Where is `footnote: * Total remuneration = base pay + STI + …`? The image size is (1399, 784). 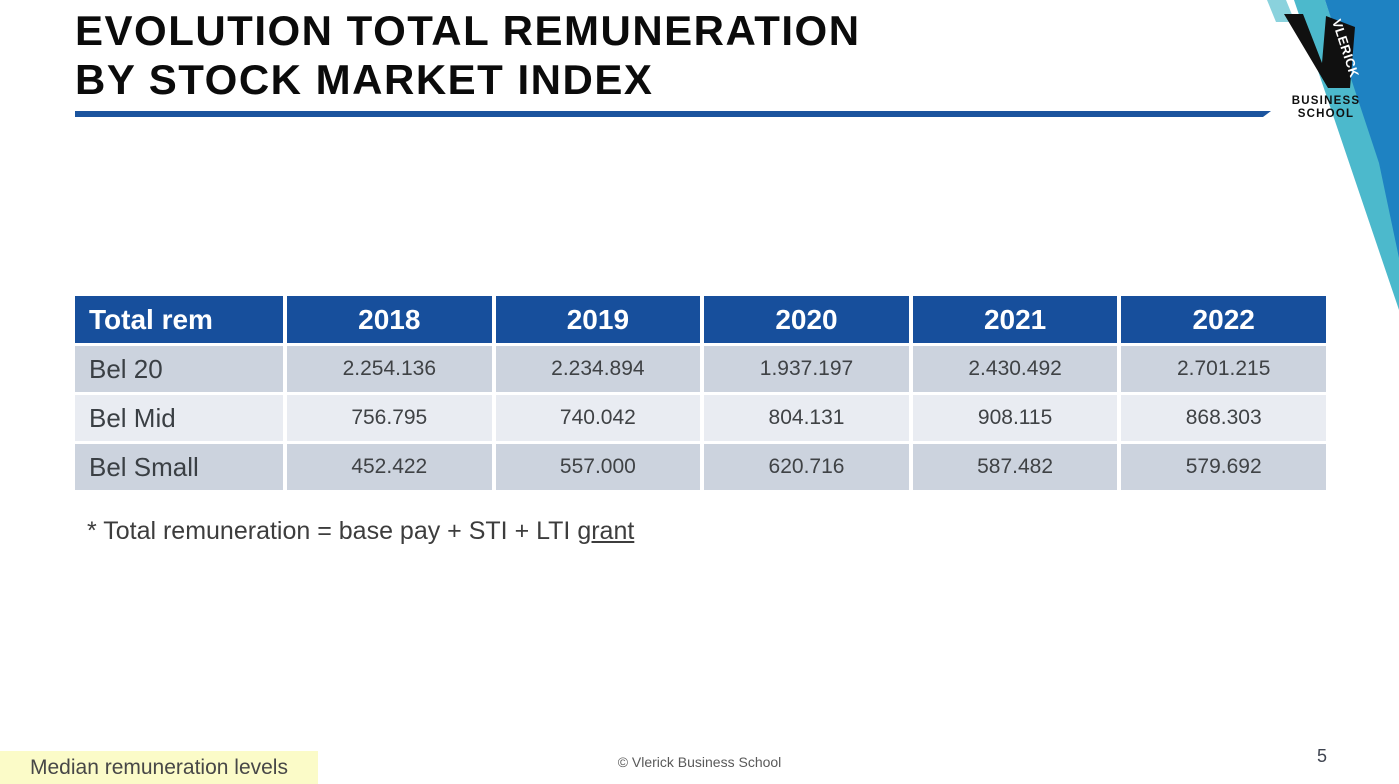 footnote: * Total remuneration = base pay + STI + … is located at coordinates (360, 531).